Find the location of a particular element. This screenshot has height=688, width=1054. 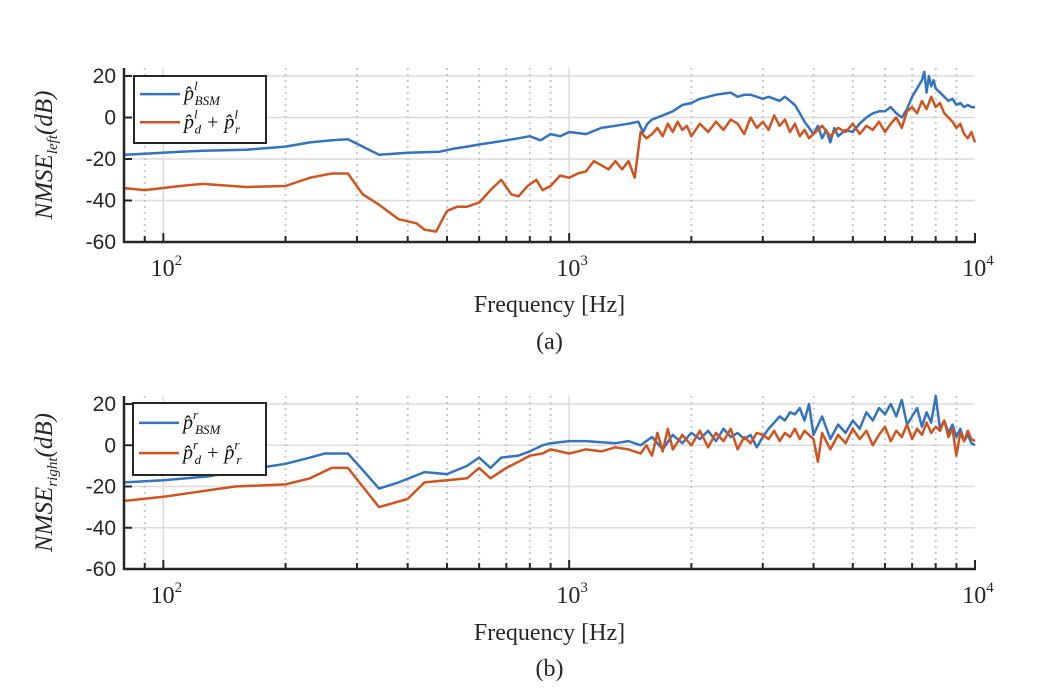

legend-entry-1: p̂r BSM is located at coordinates (201, 422).